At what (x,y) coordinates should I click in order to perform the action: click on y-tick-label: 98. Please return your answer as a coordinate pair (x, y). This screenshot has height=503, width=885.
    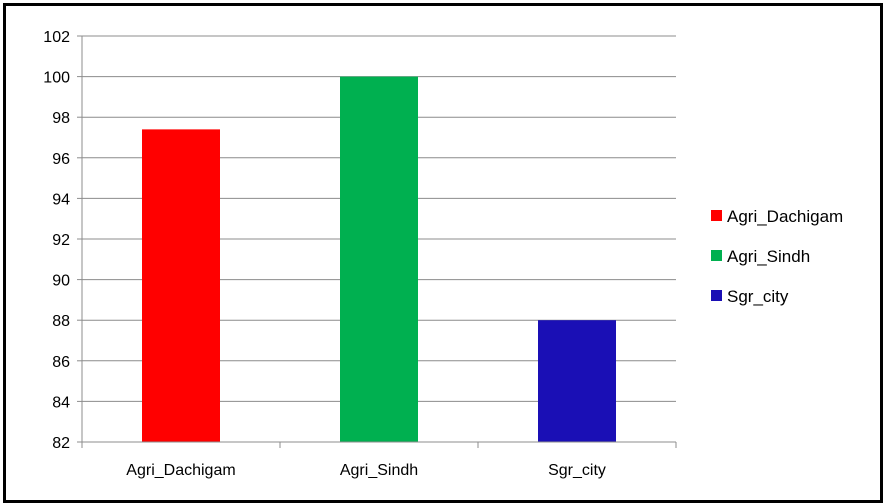
    Looking at the image, I should click on (61, 118).